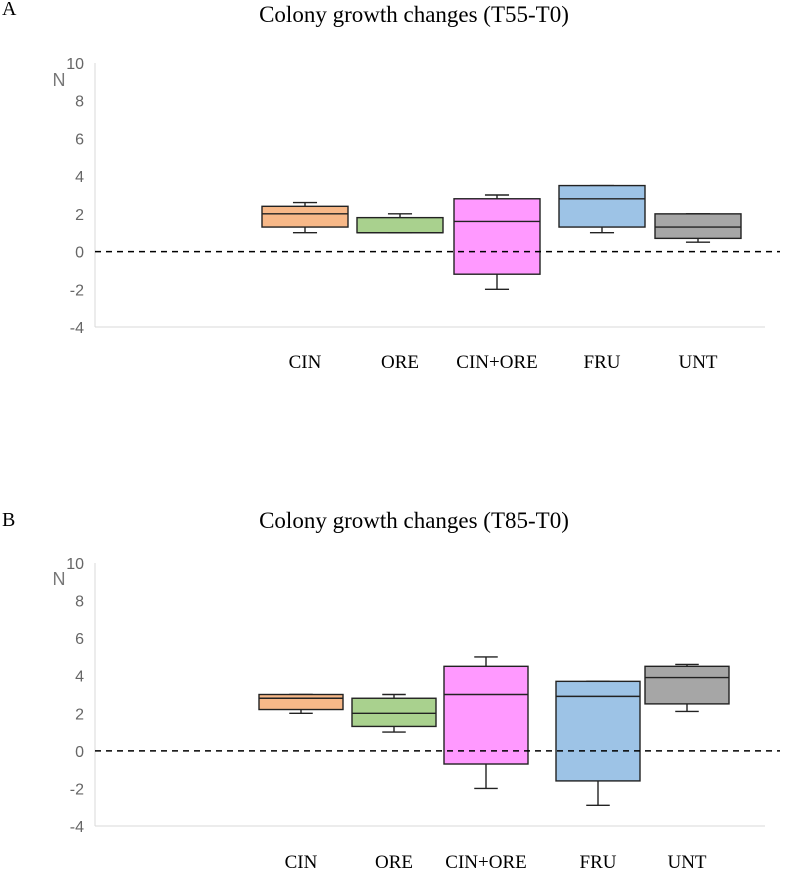 Image resolution: width=788 pixels, height=869 pixels. What do you see at coordinates (414, 520) in the screenshot?
I see `chart-title: Colony growth changes (T85-T0)` at bounding box center [414, 520].